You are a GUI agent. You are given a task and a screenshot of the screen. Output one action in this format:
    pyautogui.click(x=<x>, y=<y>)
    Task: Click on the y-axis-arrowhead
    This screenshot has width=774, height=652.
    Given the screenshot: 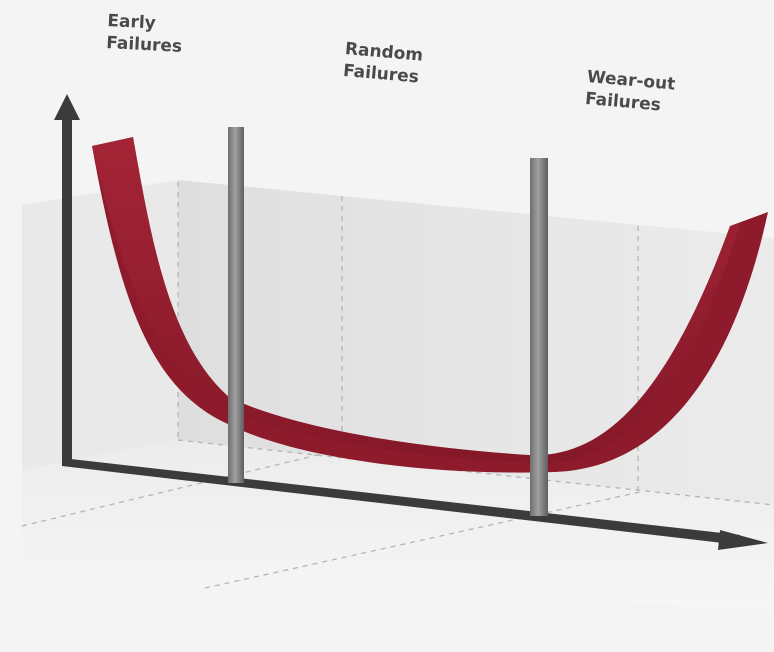 What is the action you would take?
    pyautogui.click(x=67, y=107)
    